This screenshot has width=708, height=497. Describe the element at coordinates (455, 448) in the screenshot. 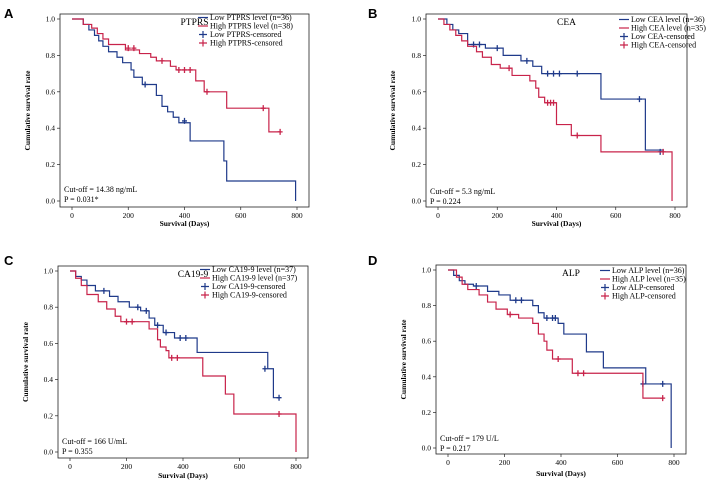

I see `p-value-annotation: P = 0.217` at that location.